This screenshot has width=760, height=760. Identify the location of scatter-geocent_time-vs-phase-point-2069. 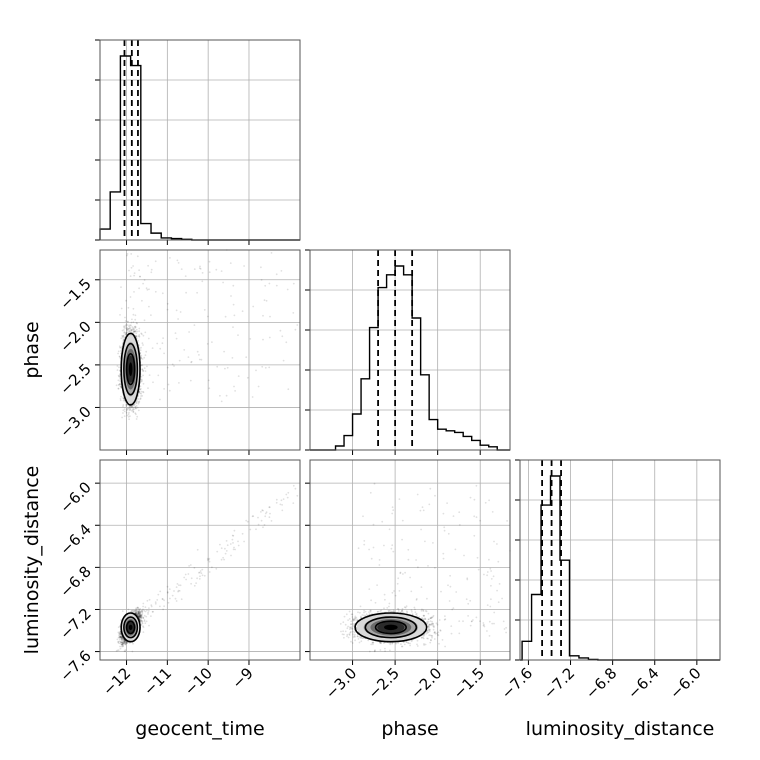
(197, 351).